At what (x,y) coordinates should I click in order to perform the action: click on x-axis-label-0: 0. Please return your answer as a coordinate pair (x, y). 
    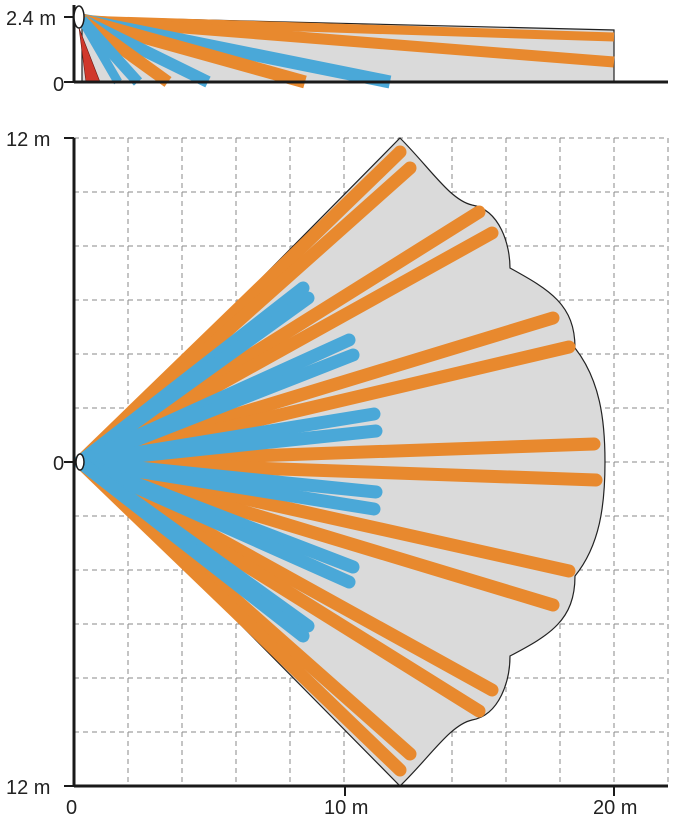
    Looking at the image, I should click on (71, 808).